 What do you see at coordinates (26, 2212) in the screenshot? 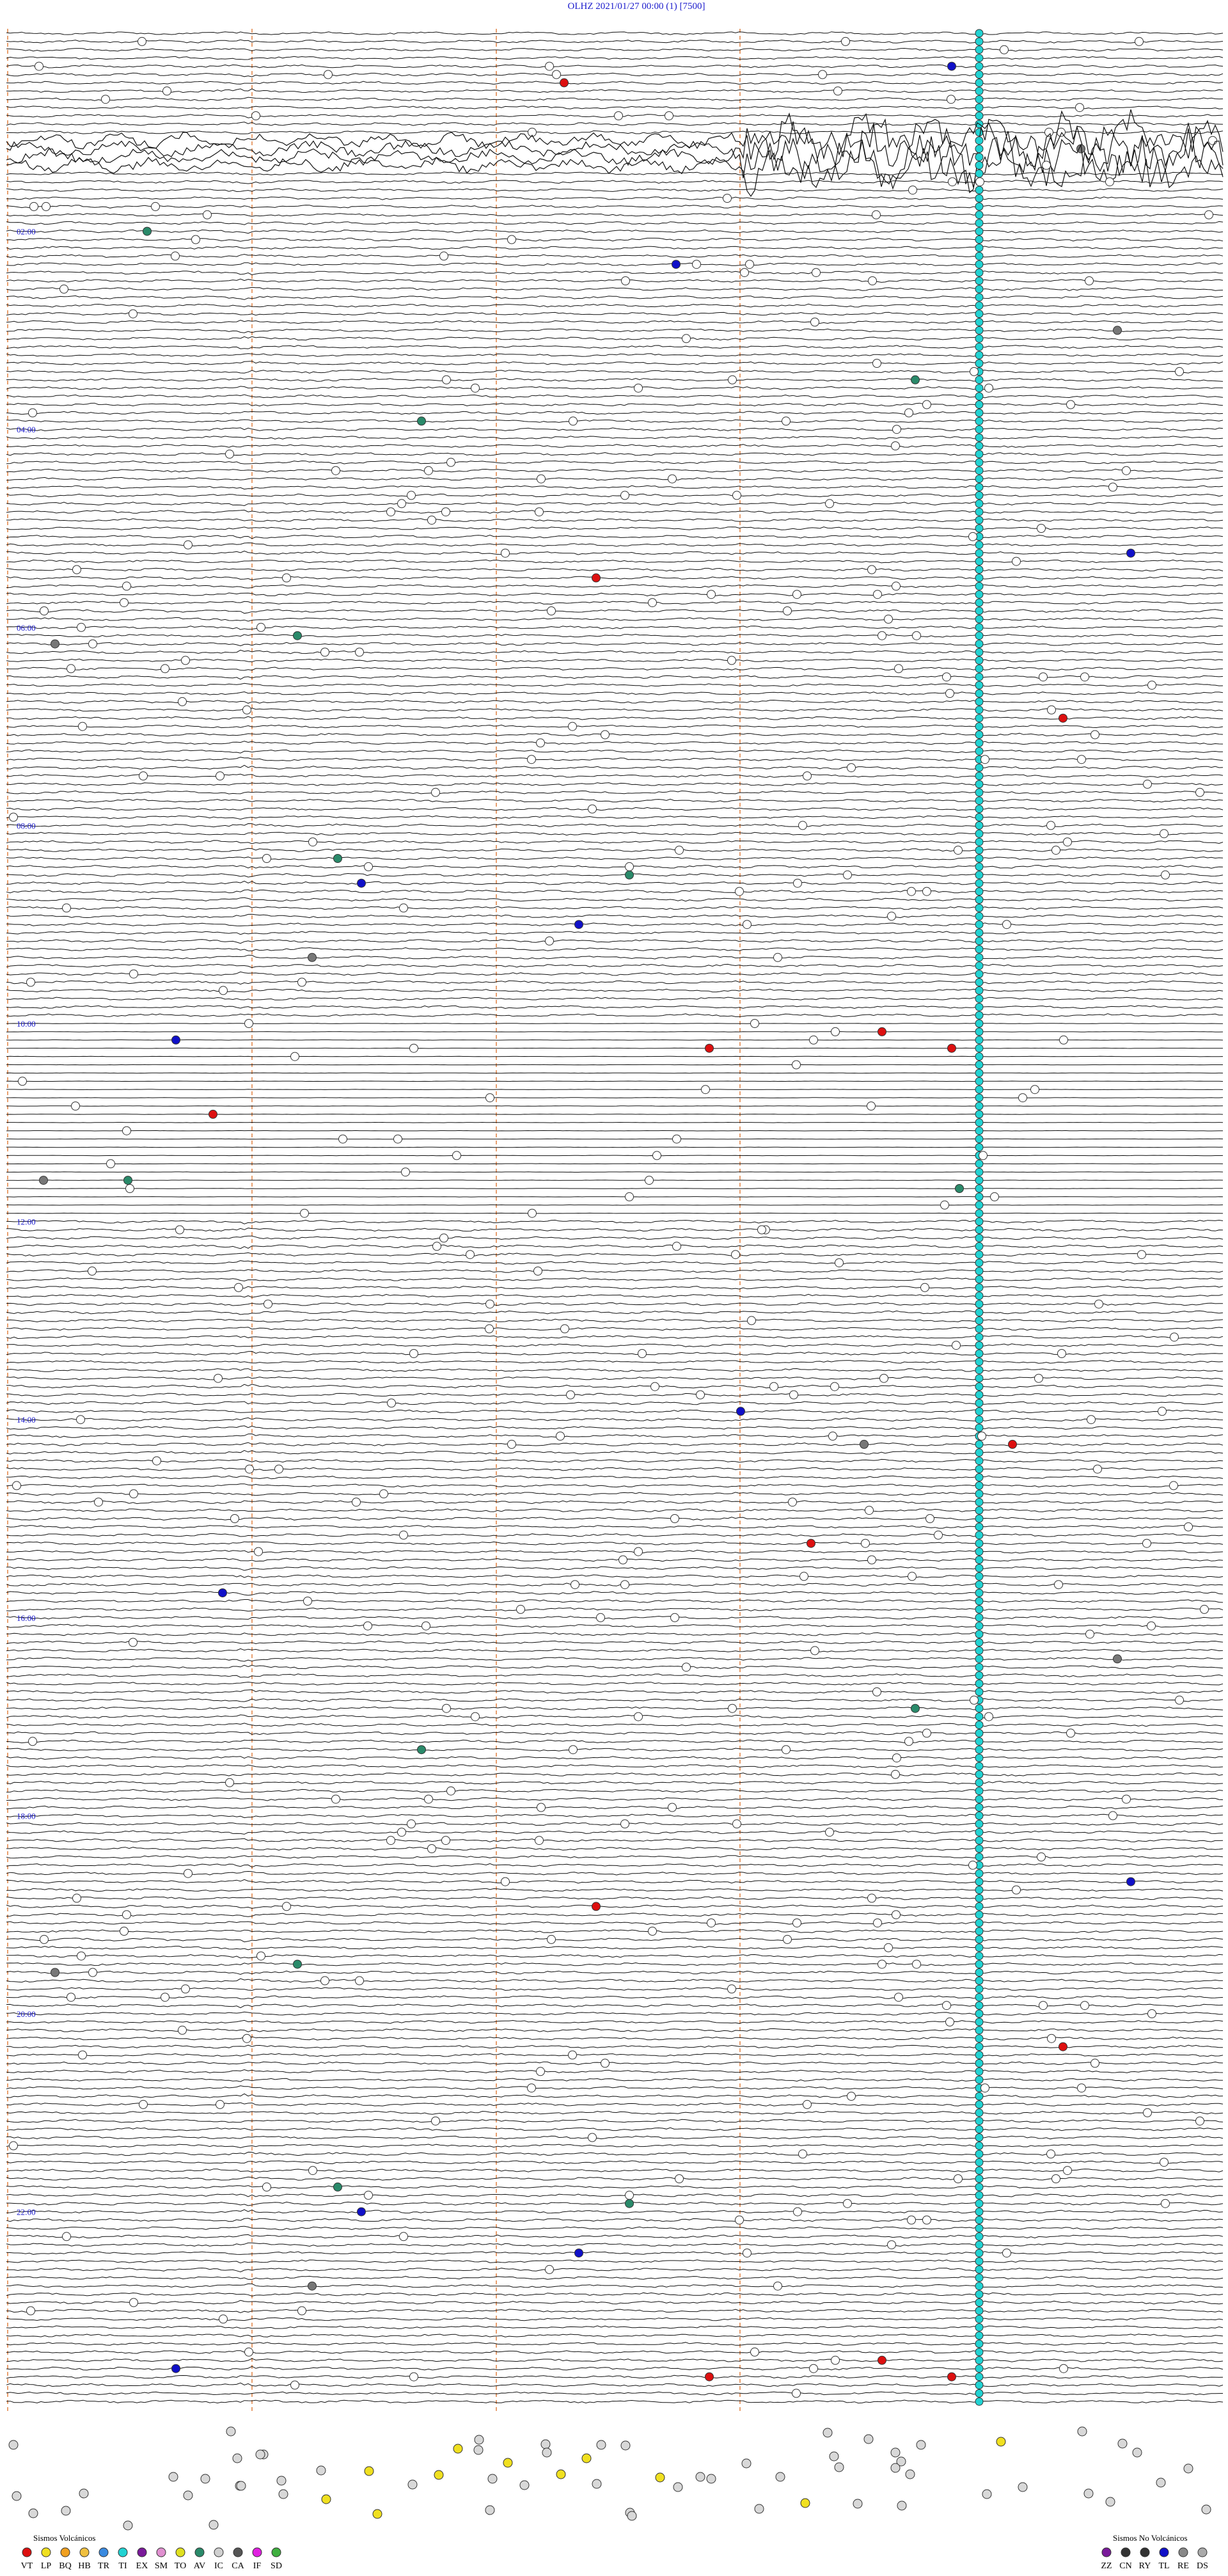
I see `hour-label: 22:00` at bounding box center [26, 2212].